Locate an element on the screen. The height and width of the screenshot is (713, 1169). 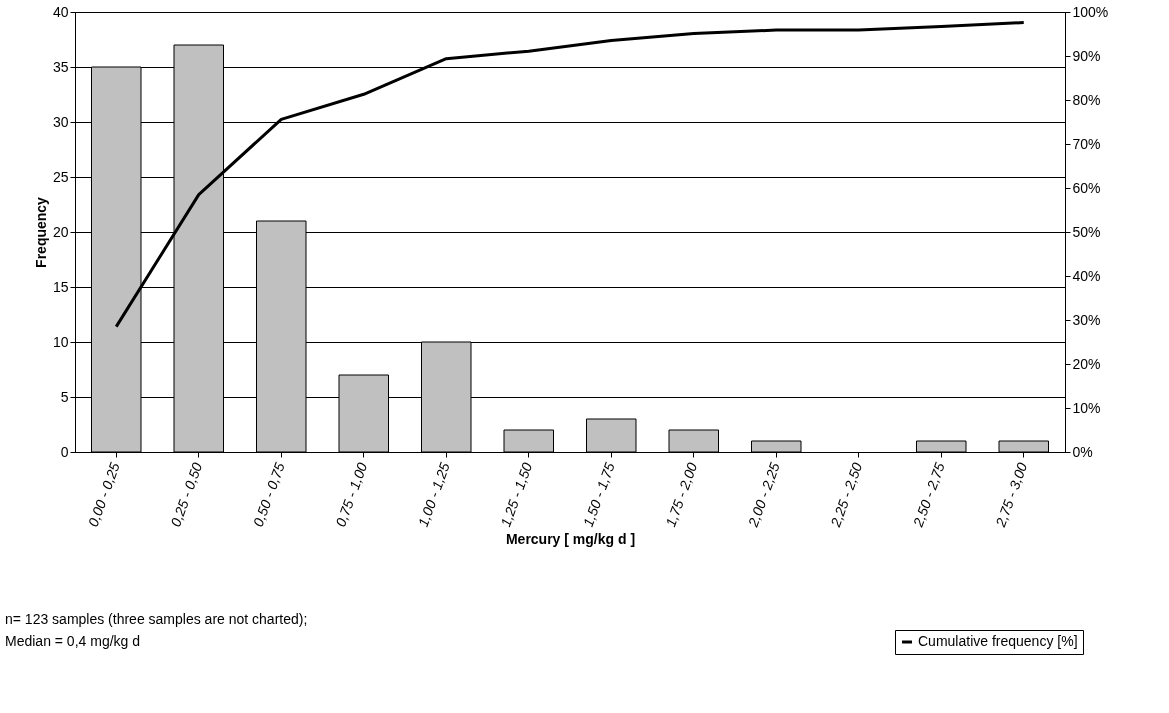
y2-tick-label: 40% is located at coordinates (1086, 275).